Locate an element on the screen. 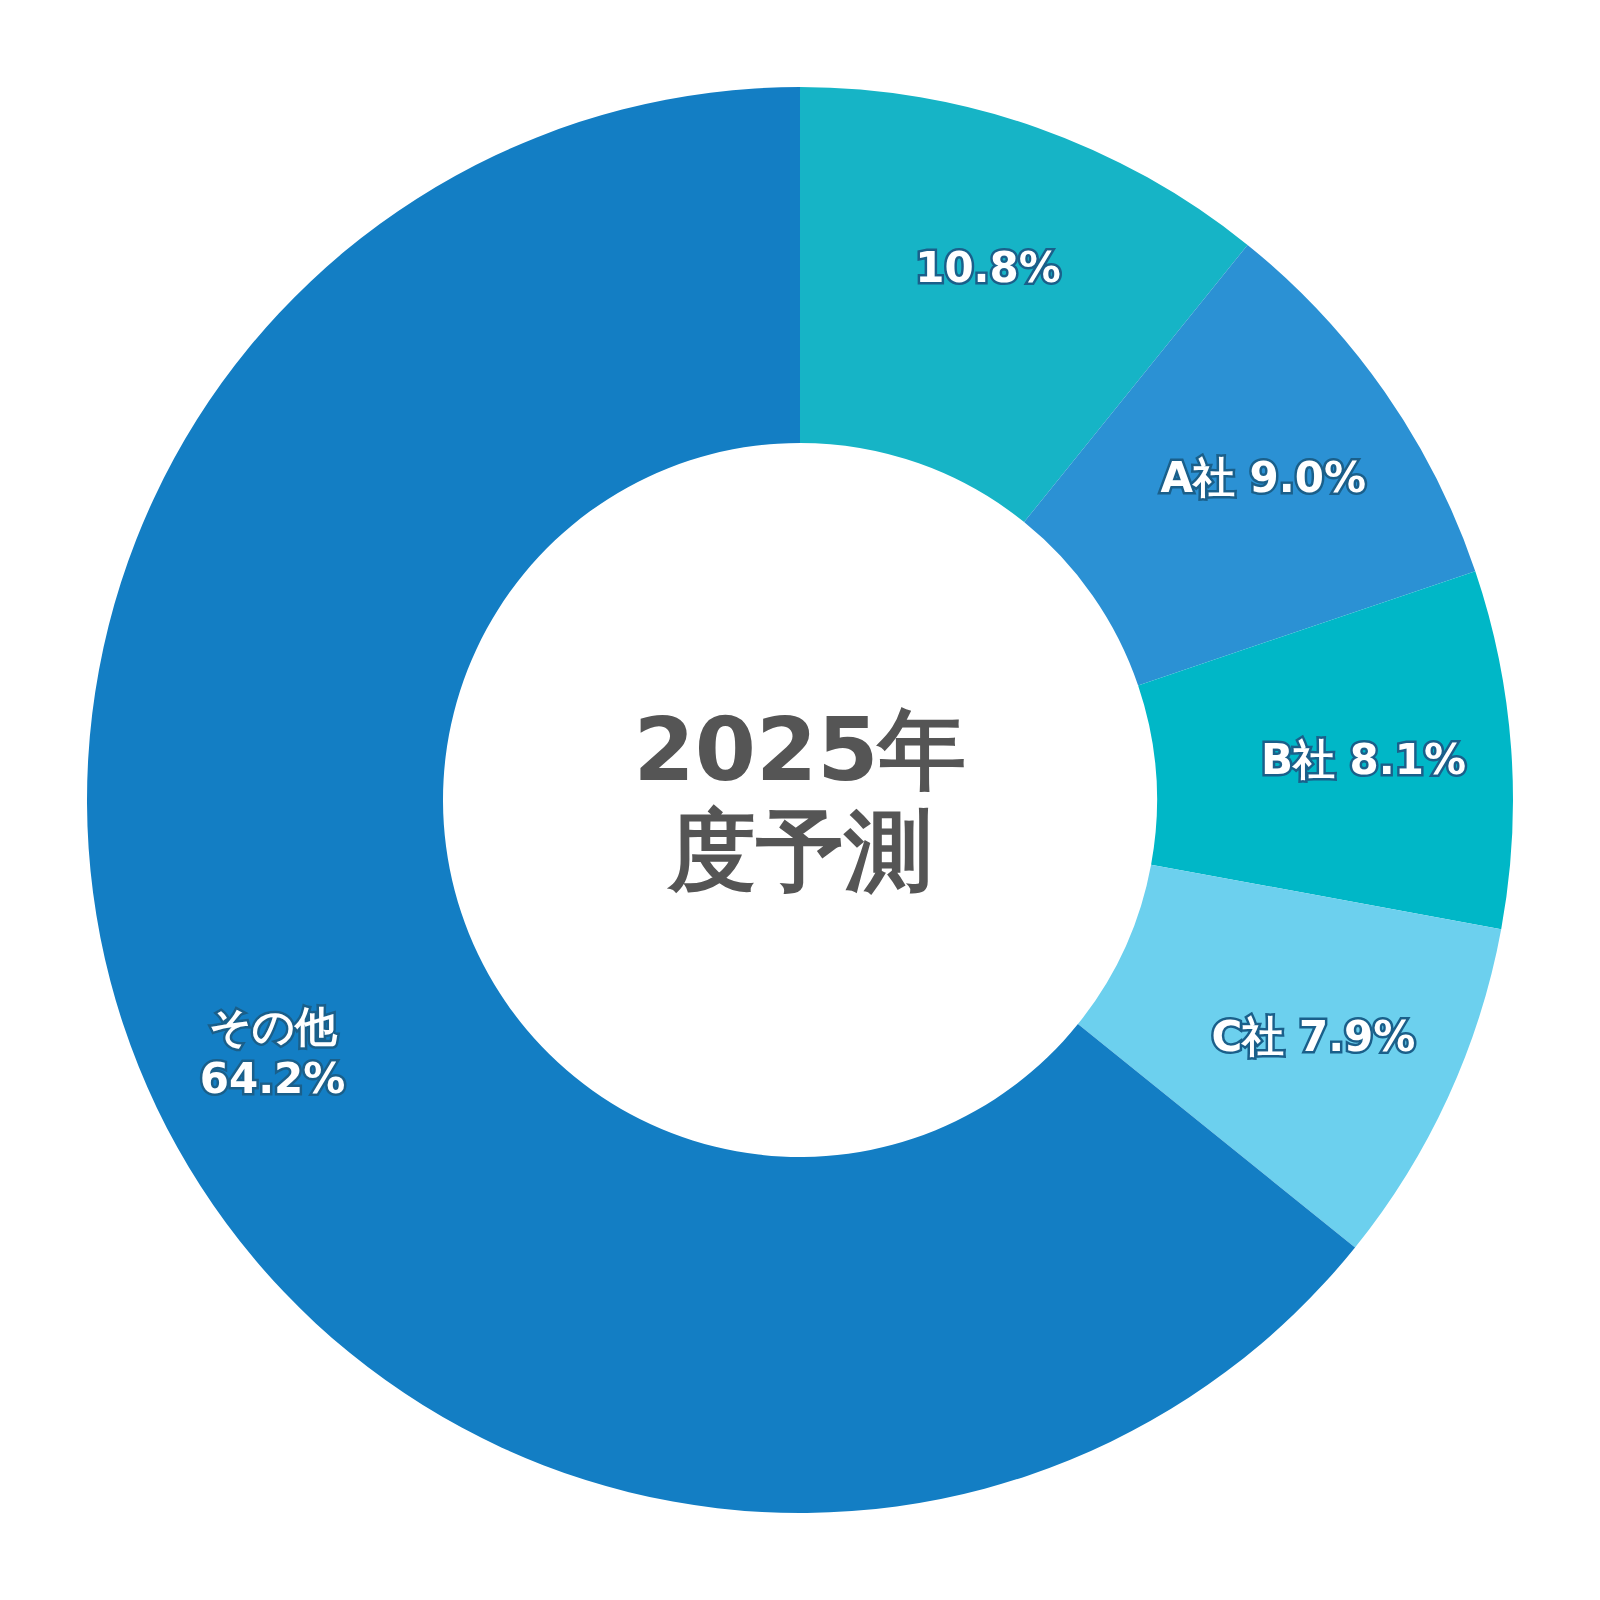 The image size is (1600, 1600). slice-label: その他 is located at coordinates (273, 1026).